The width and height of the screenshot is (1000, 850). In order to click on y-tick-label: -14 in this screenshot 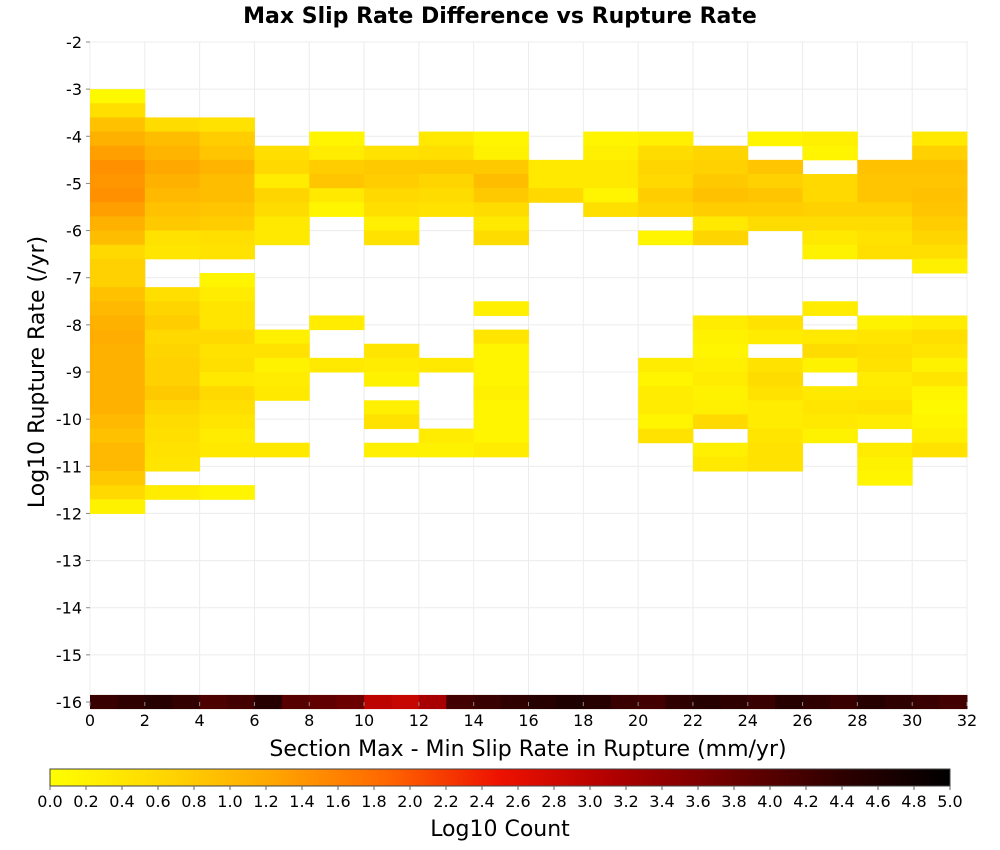, I will do `click(69, 608)`.